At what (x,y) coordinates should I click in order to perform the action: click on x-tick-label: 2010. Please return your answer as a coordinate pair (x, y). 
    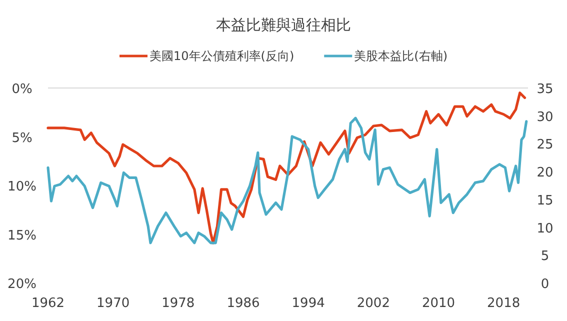
    Looking at the image, I should click on (439, 303).